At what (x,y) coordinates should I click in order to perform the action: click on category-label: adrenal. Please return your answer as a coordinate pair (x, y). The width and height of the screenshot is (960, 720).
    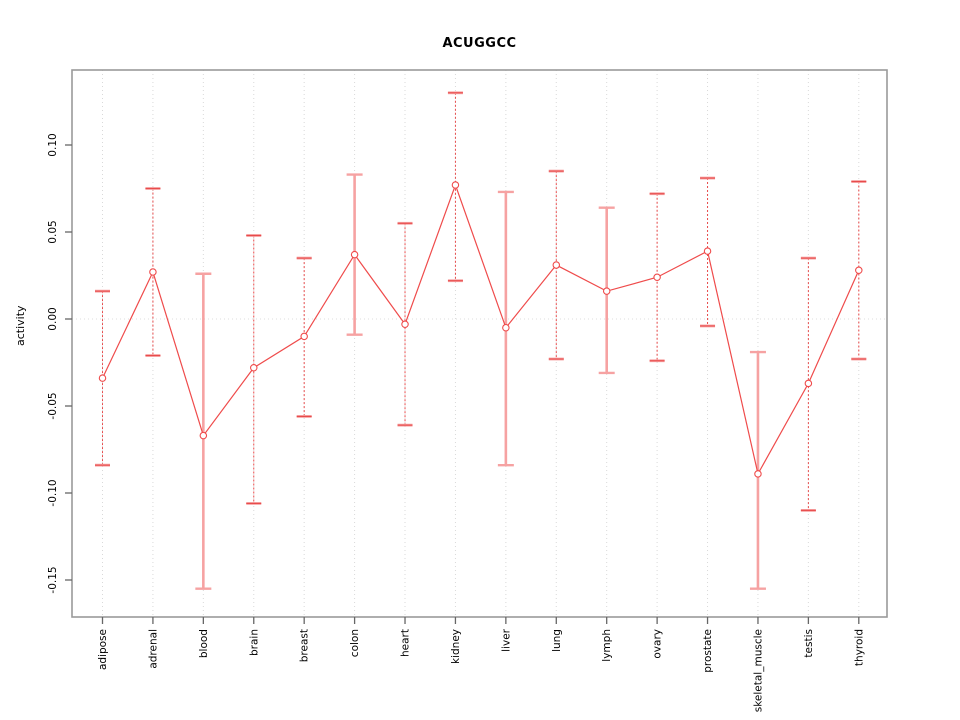
    Looking at the image, I should click on (153, 649).